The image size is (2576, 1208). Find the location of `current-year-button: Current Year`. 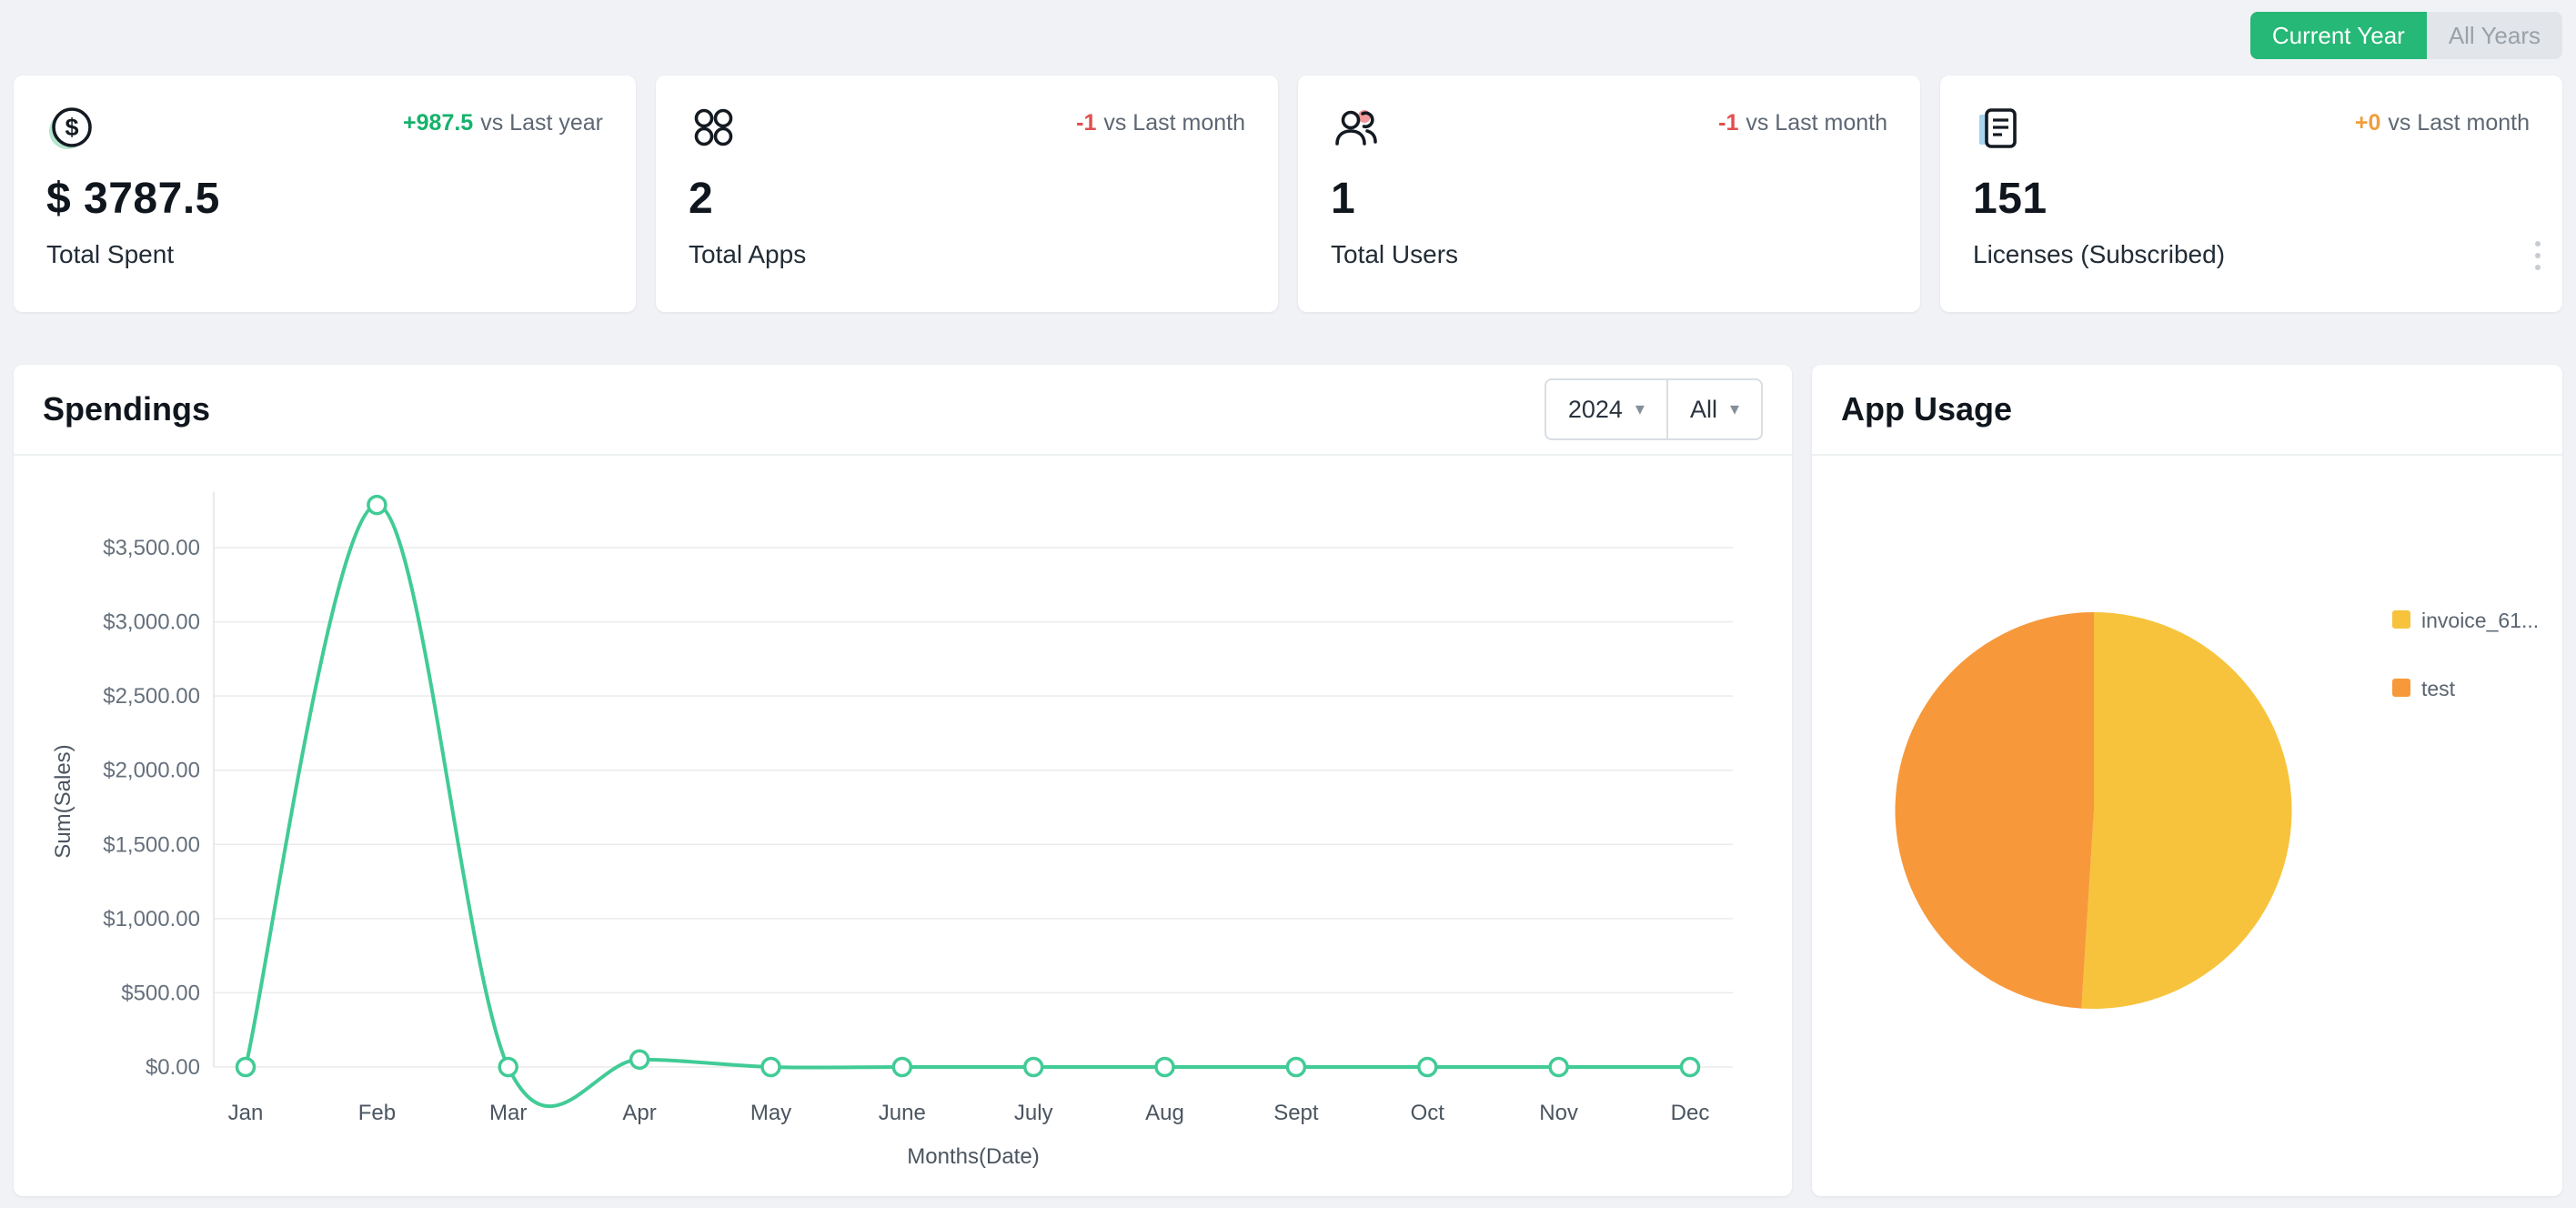

current-year-button: Current Year is located at coordinates (2338, 35).